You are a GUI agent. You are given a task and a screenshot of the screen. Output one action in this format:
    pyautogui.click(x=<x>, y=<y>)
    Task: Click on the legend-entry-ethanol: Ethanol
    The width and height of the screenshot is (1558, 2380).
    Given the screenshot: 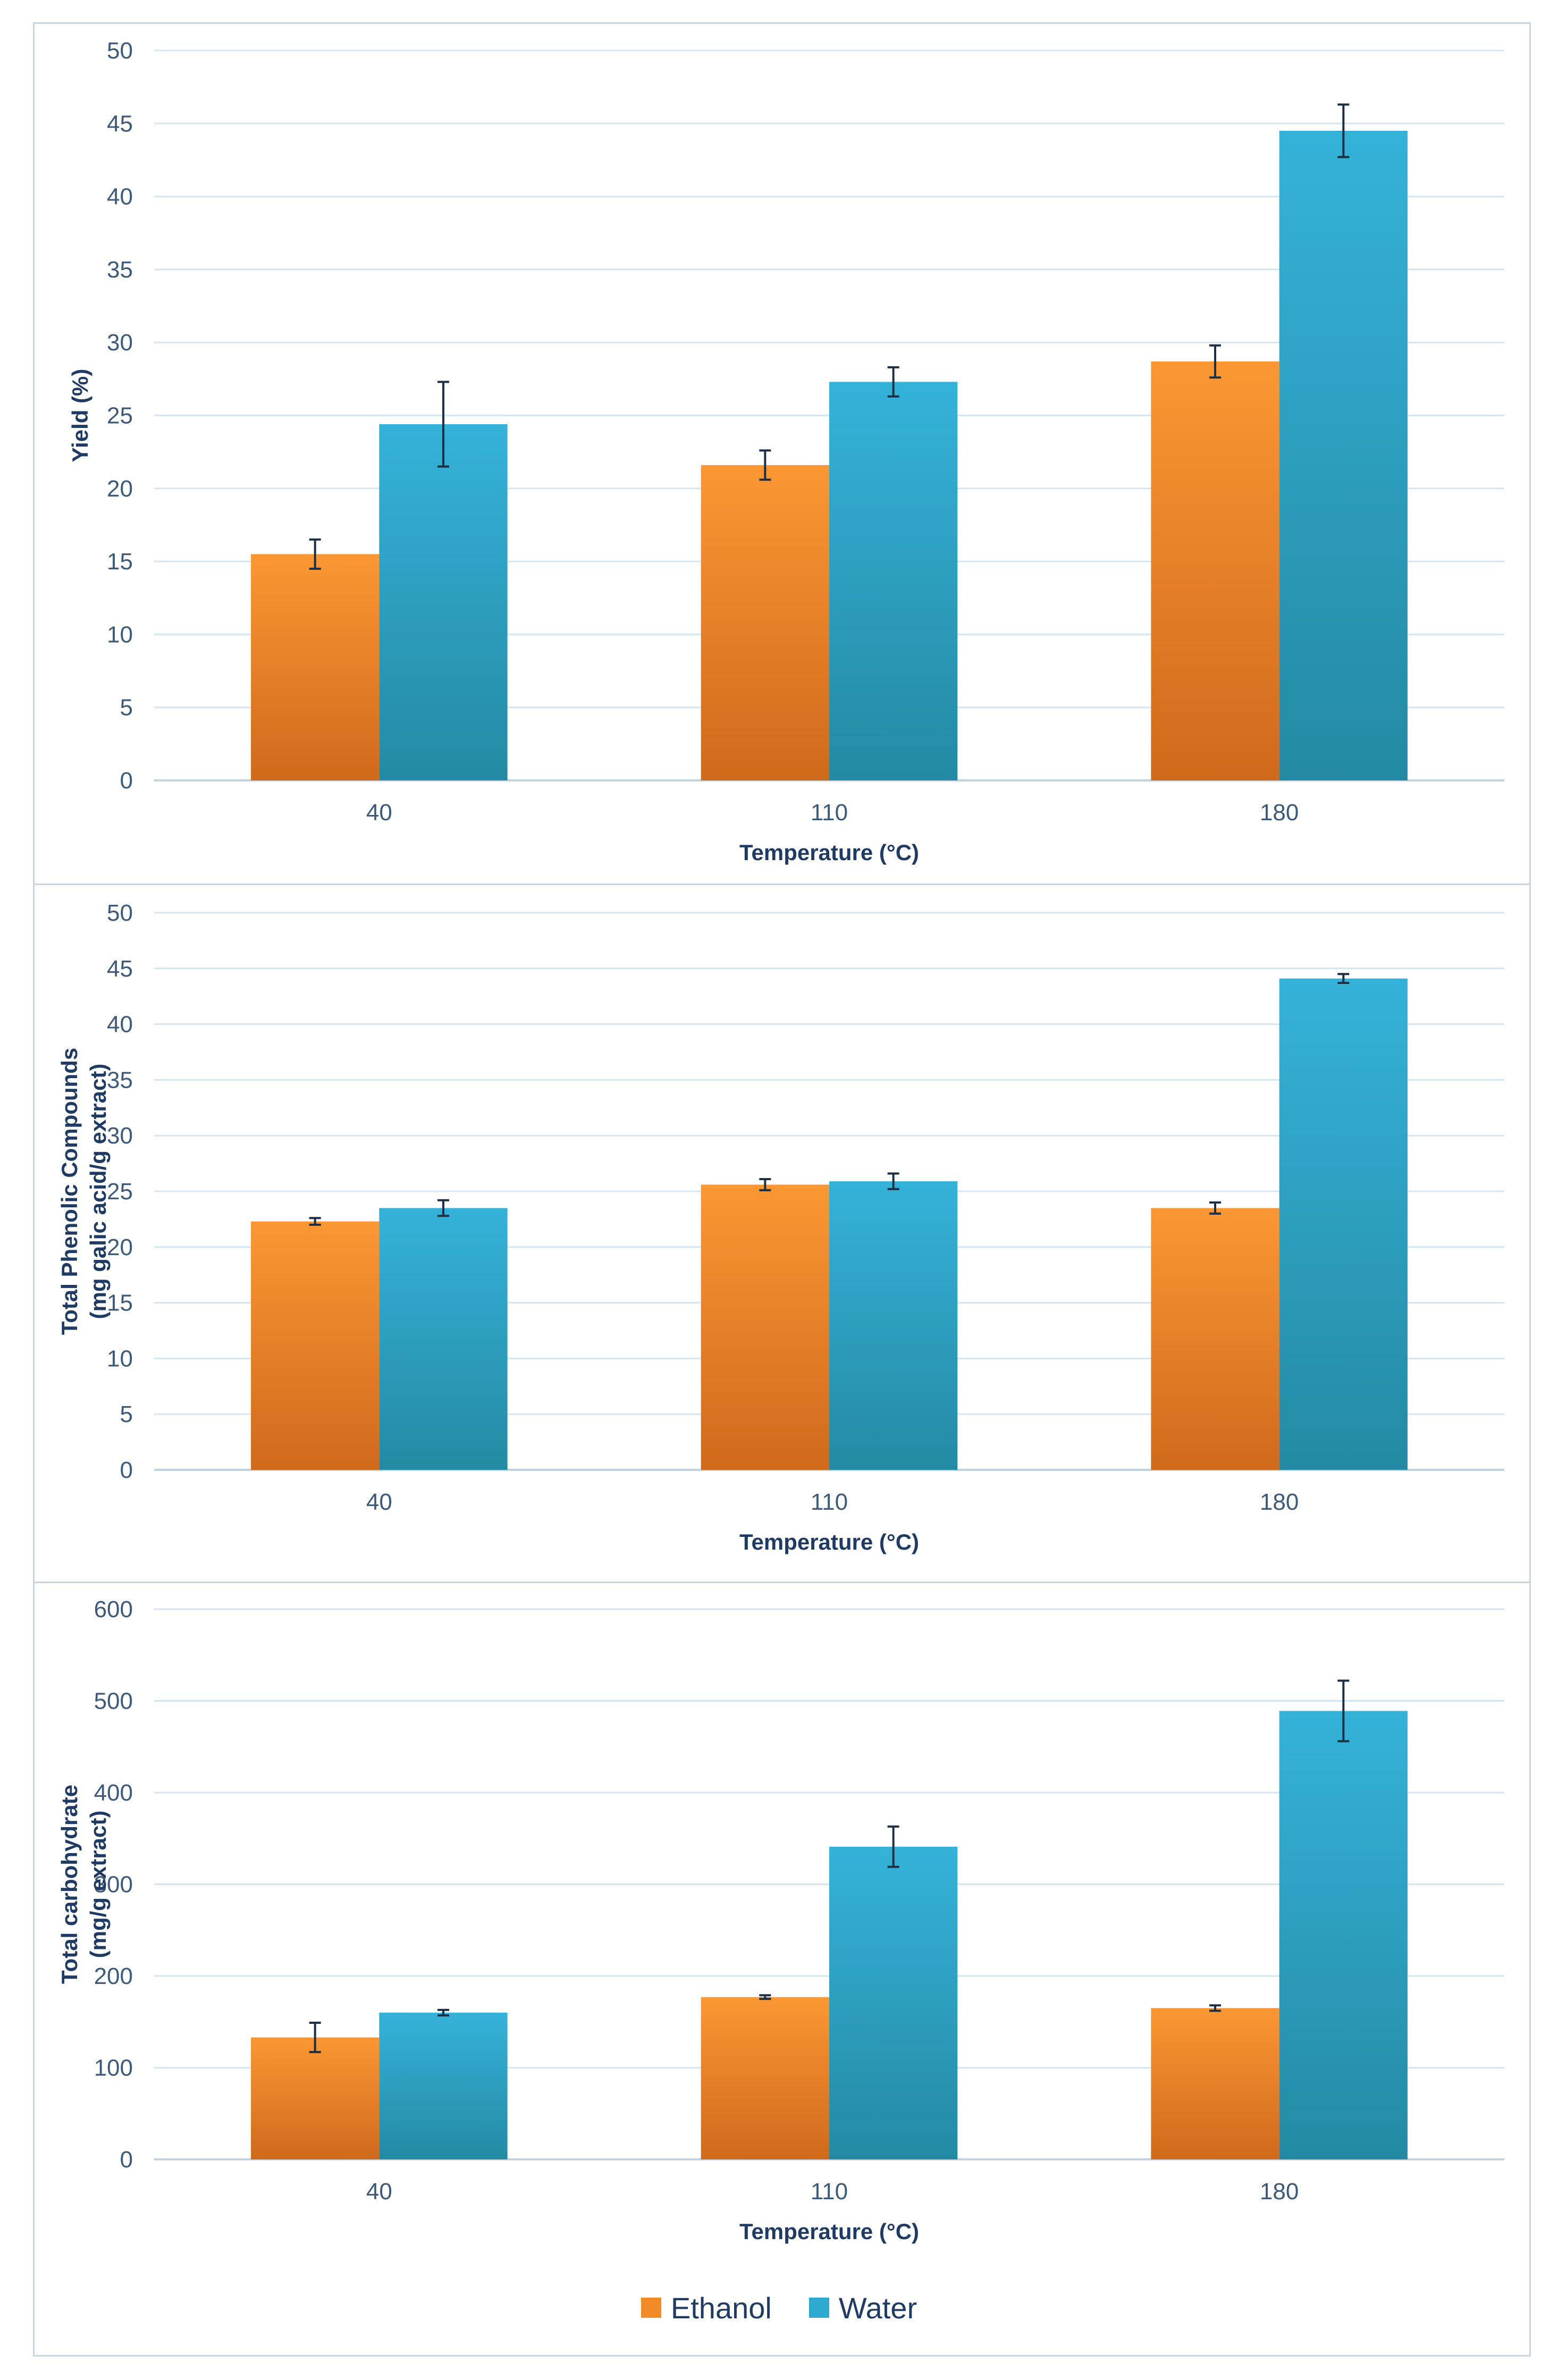 What is the action you would take?
    pyautogui.click(x=706, y=2308)
    